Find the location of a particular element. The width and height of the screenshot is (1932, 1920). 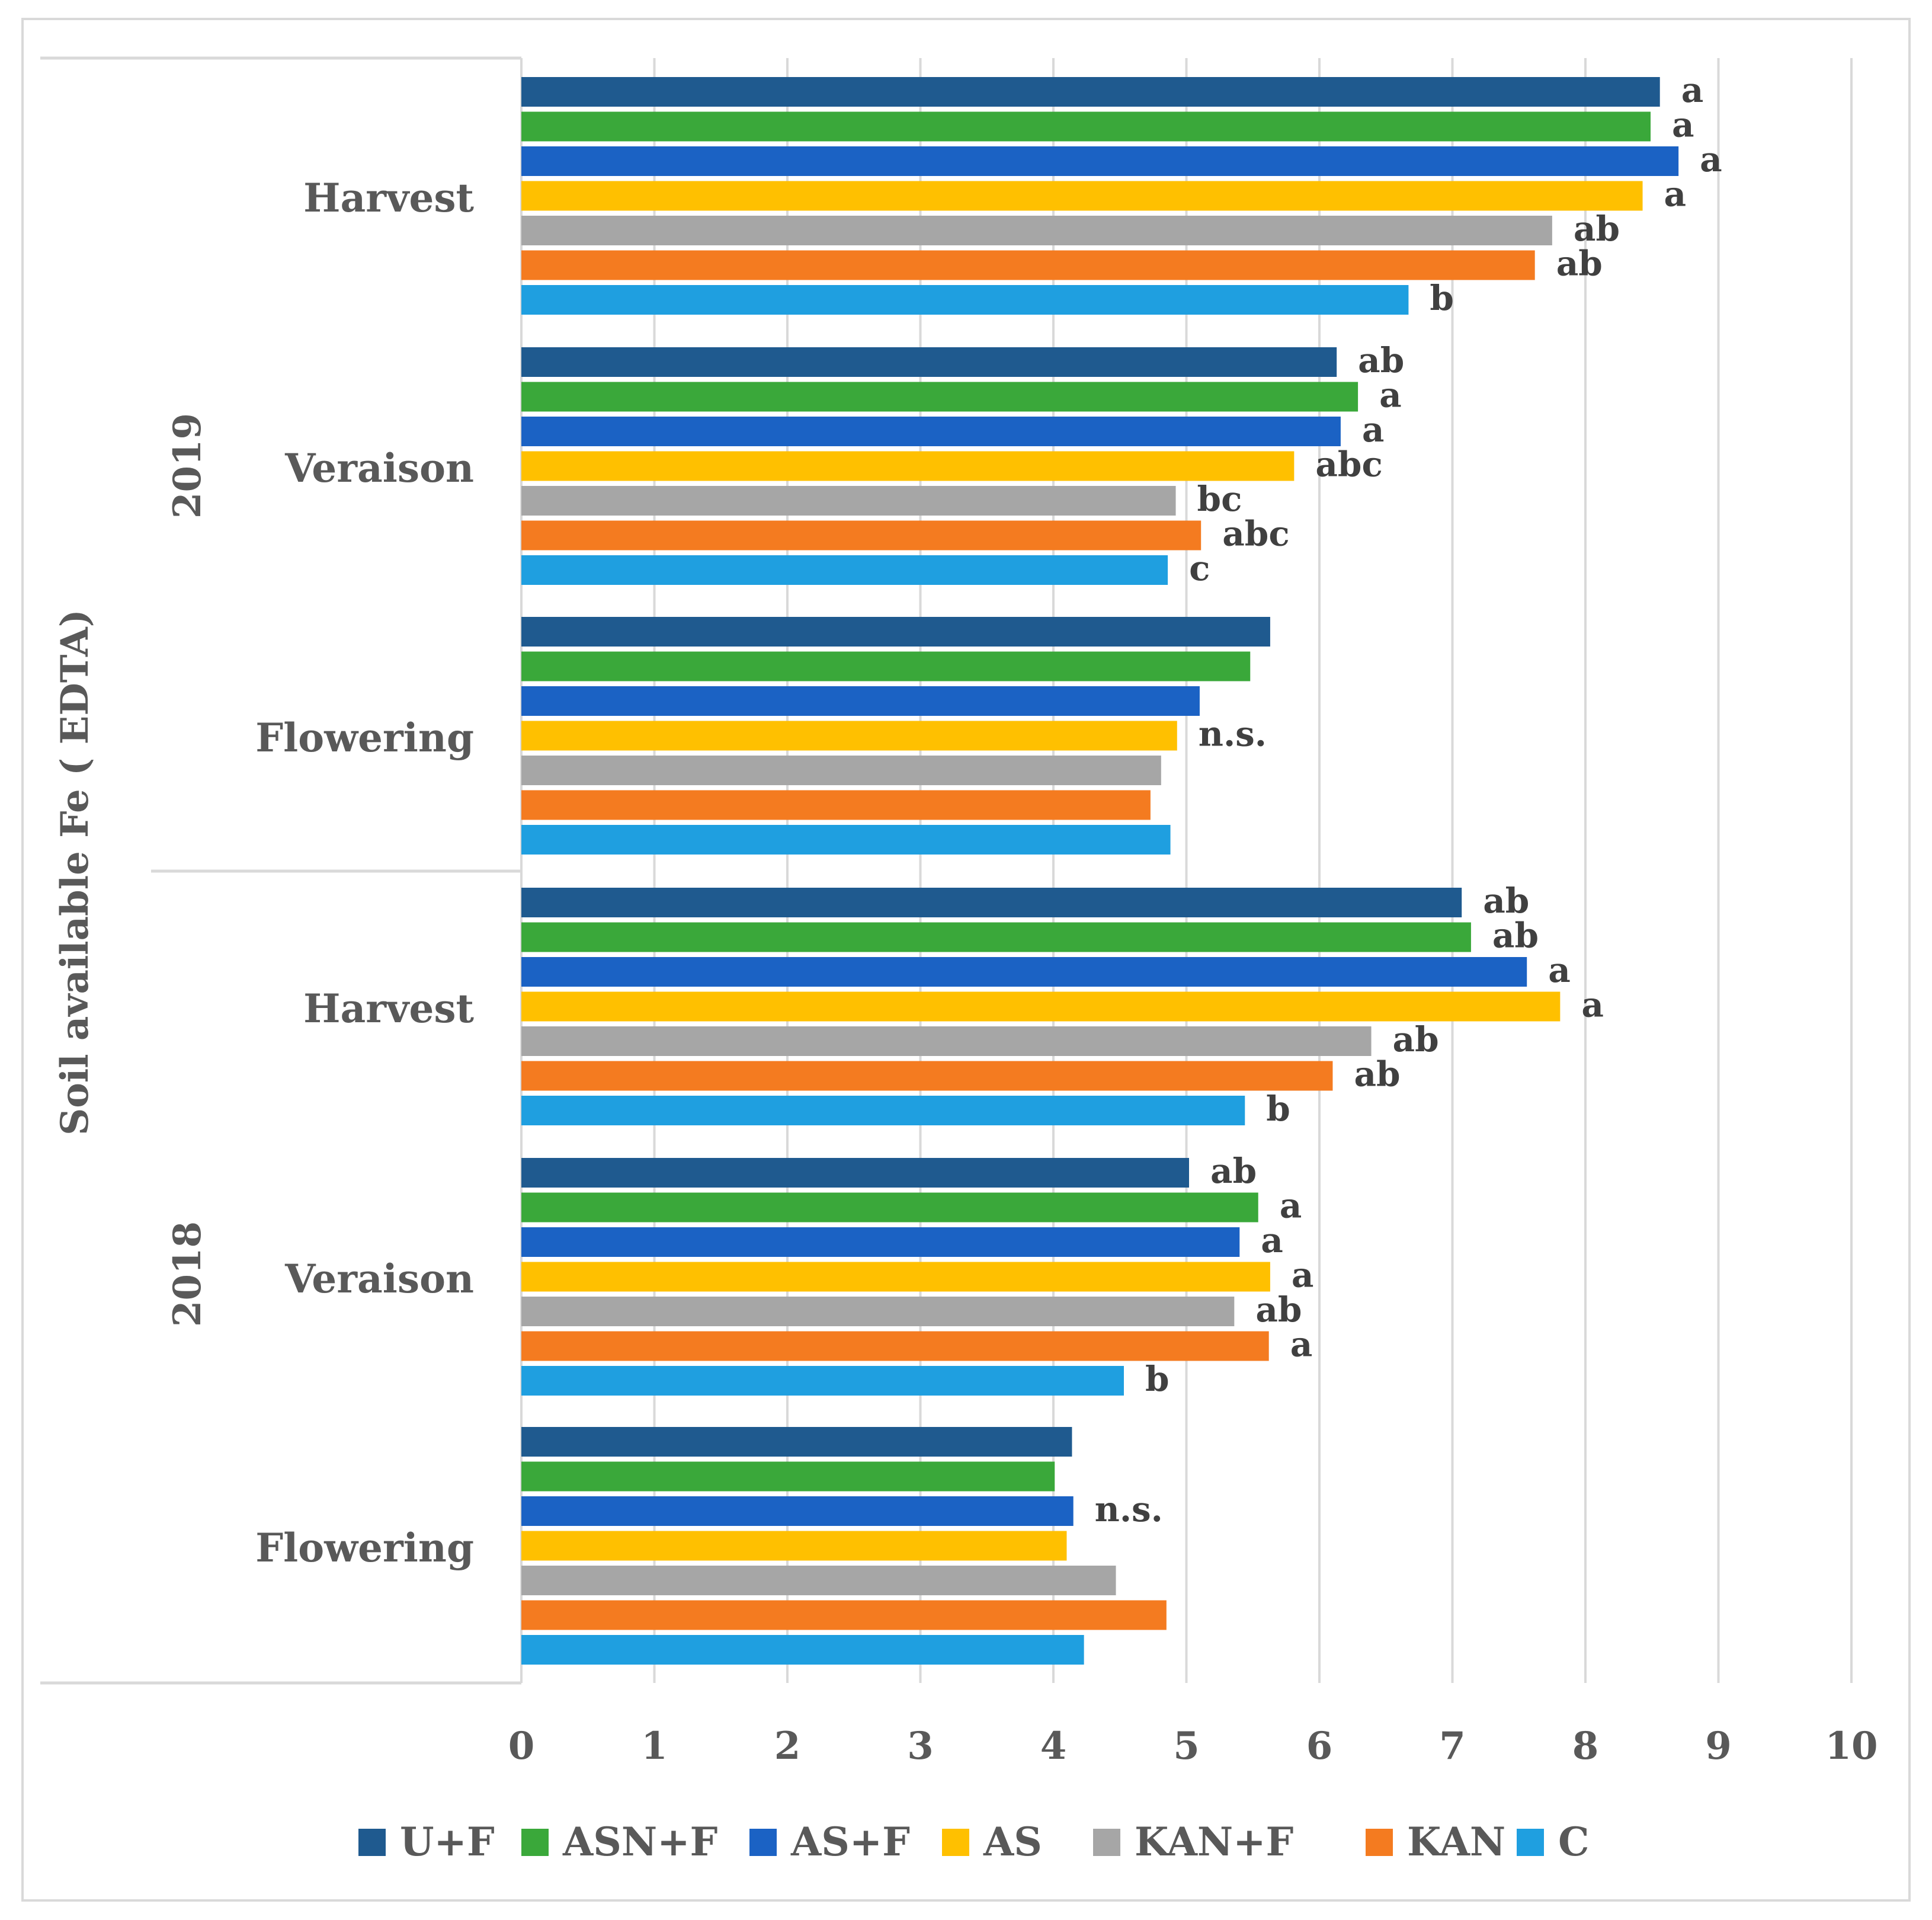

sig-letter-veraison-2019-c: c is located at coordinates (1199, 568).